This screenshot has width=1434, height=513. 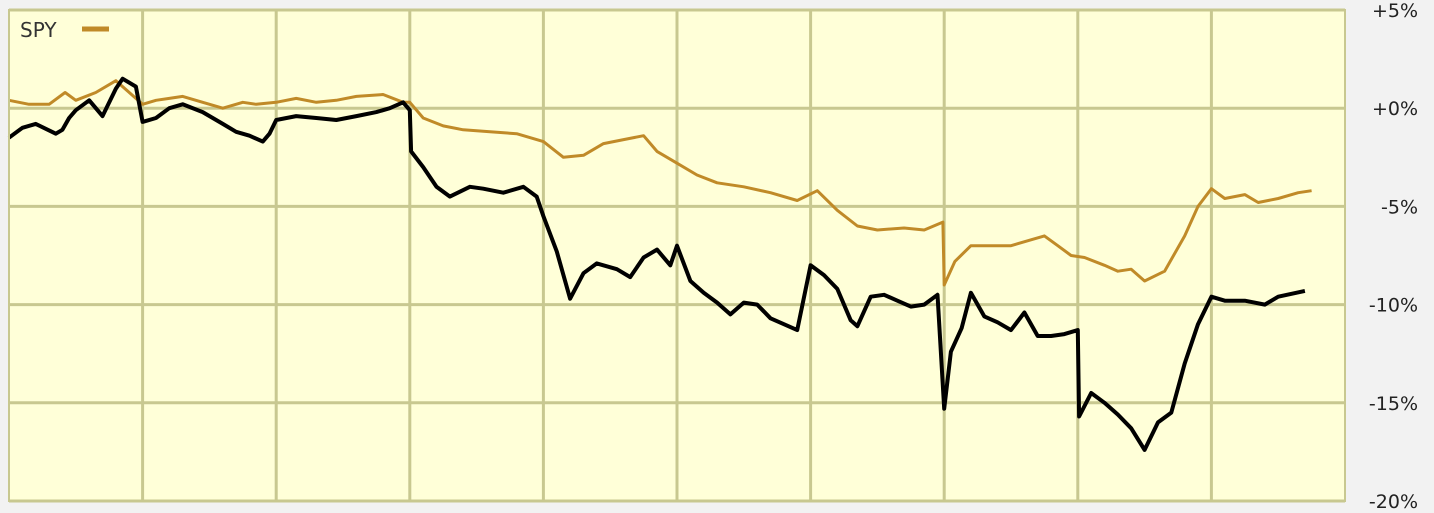 I want to click on y-tick-label: -5%, so click(x=1399, y=207).